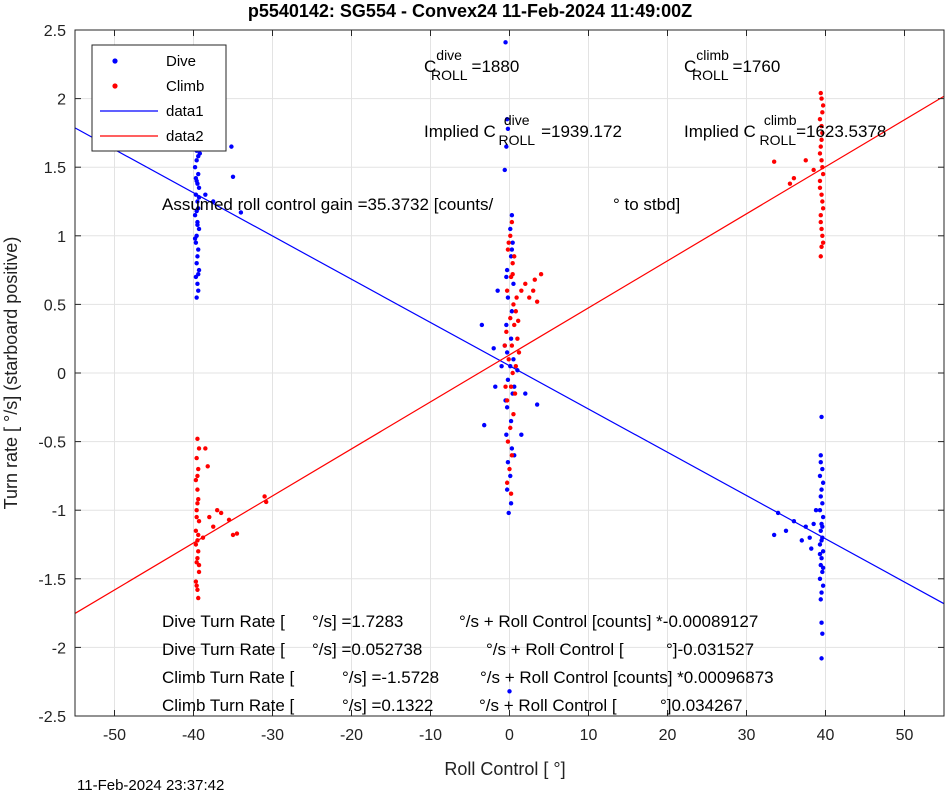 Image resolution: width=945 pixels, height=792 pixels. What do you see at coordinates (185, 111) in the screenshot?
I see `legend-data1-label: data1` at bounding box center [185, 111].